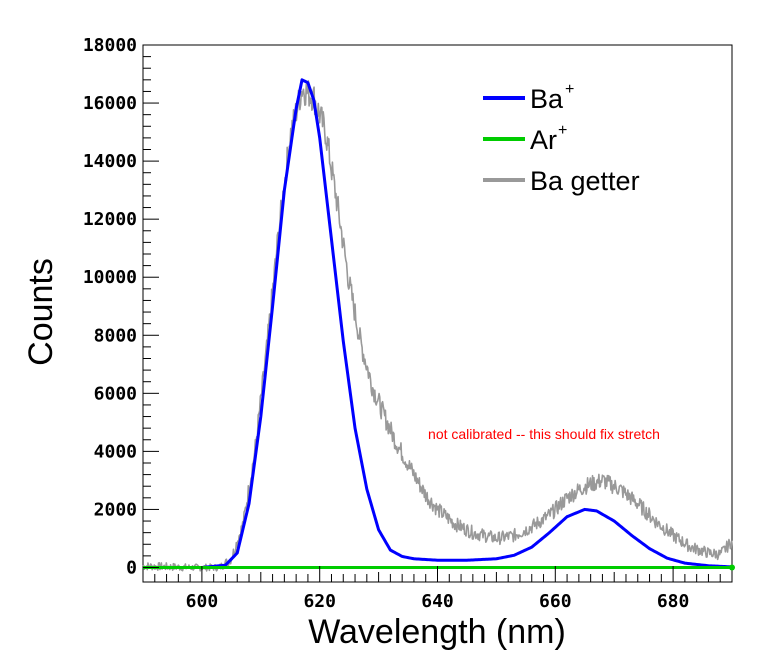 Image resolution: width=769 pixels, height=672 pixels. What do you see at coordinates (543, 140) in the screenshot?
I see `legend-label: Ar` at bounding box center [543, 140].